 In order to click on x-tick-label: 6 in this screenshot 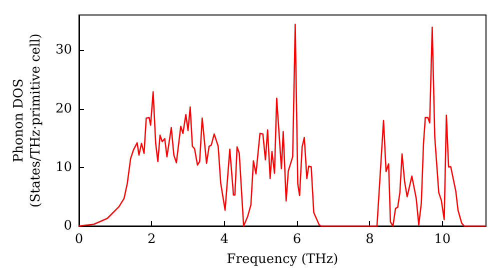, I will do `click(297, 239)`.